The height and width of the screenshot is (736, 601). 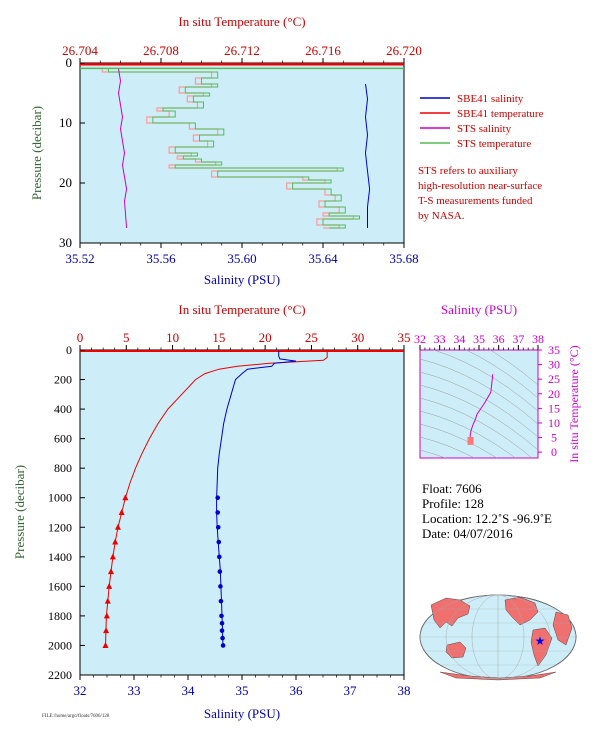 I want to click on full-profile-bottom-tick-label: 33, so click(x=134, y=690).